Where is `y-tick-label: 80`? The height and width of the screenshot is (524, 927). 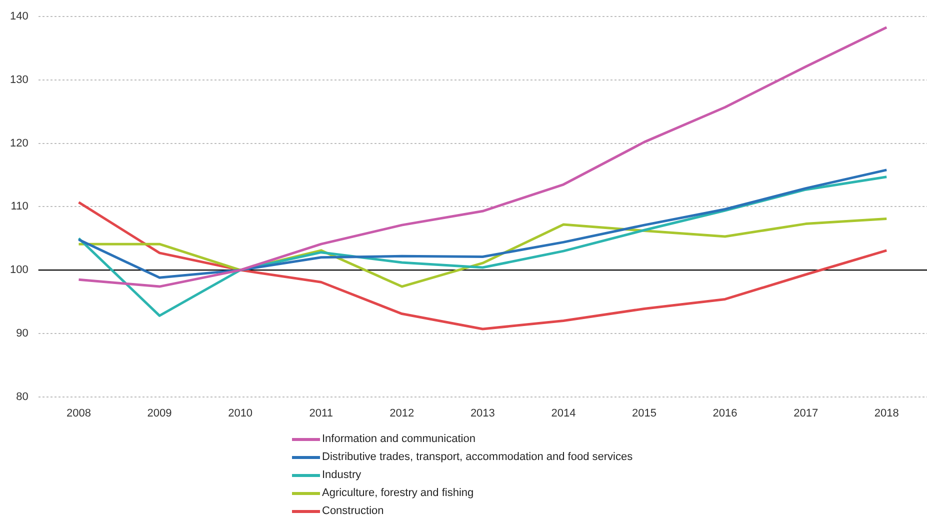 y-tick-label: 80 is located at coordinates (22, 396).